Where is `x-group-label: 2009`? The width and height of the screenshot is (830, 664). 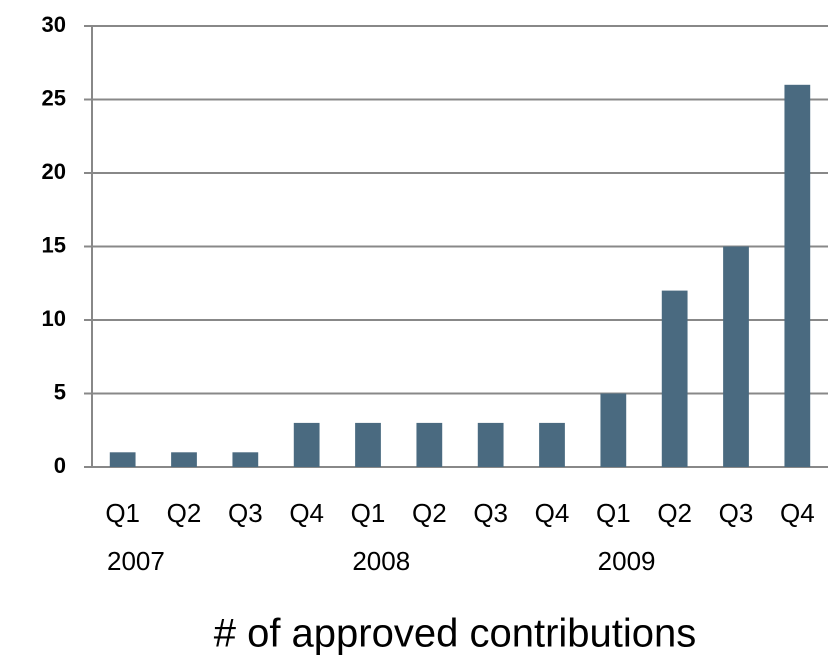 x-group-label: 2009 is located at coordinates (627, 561).